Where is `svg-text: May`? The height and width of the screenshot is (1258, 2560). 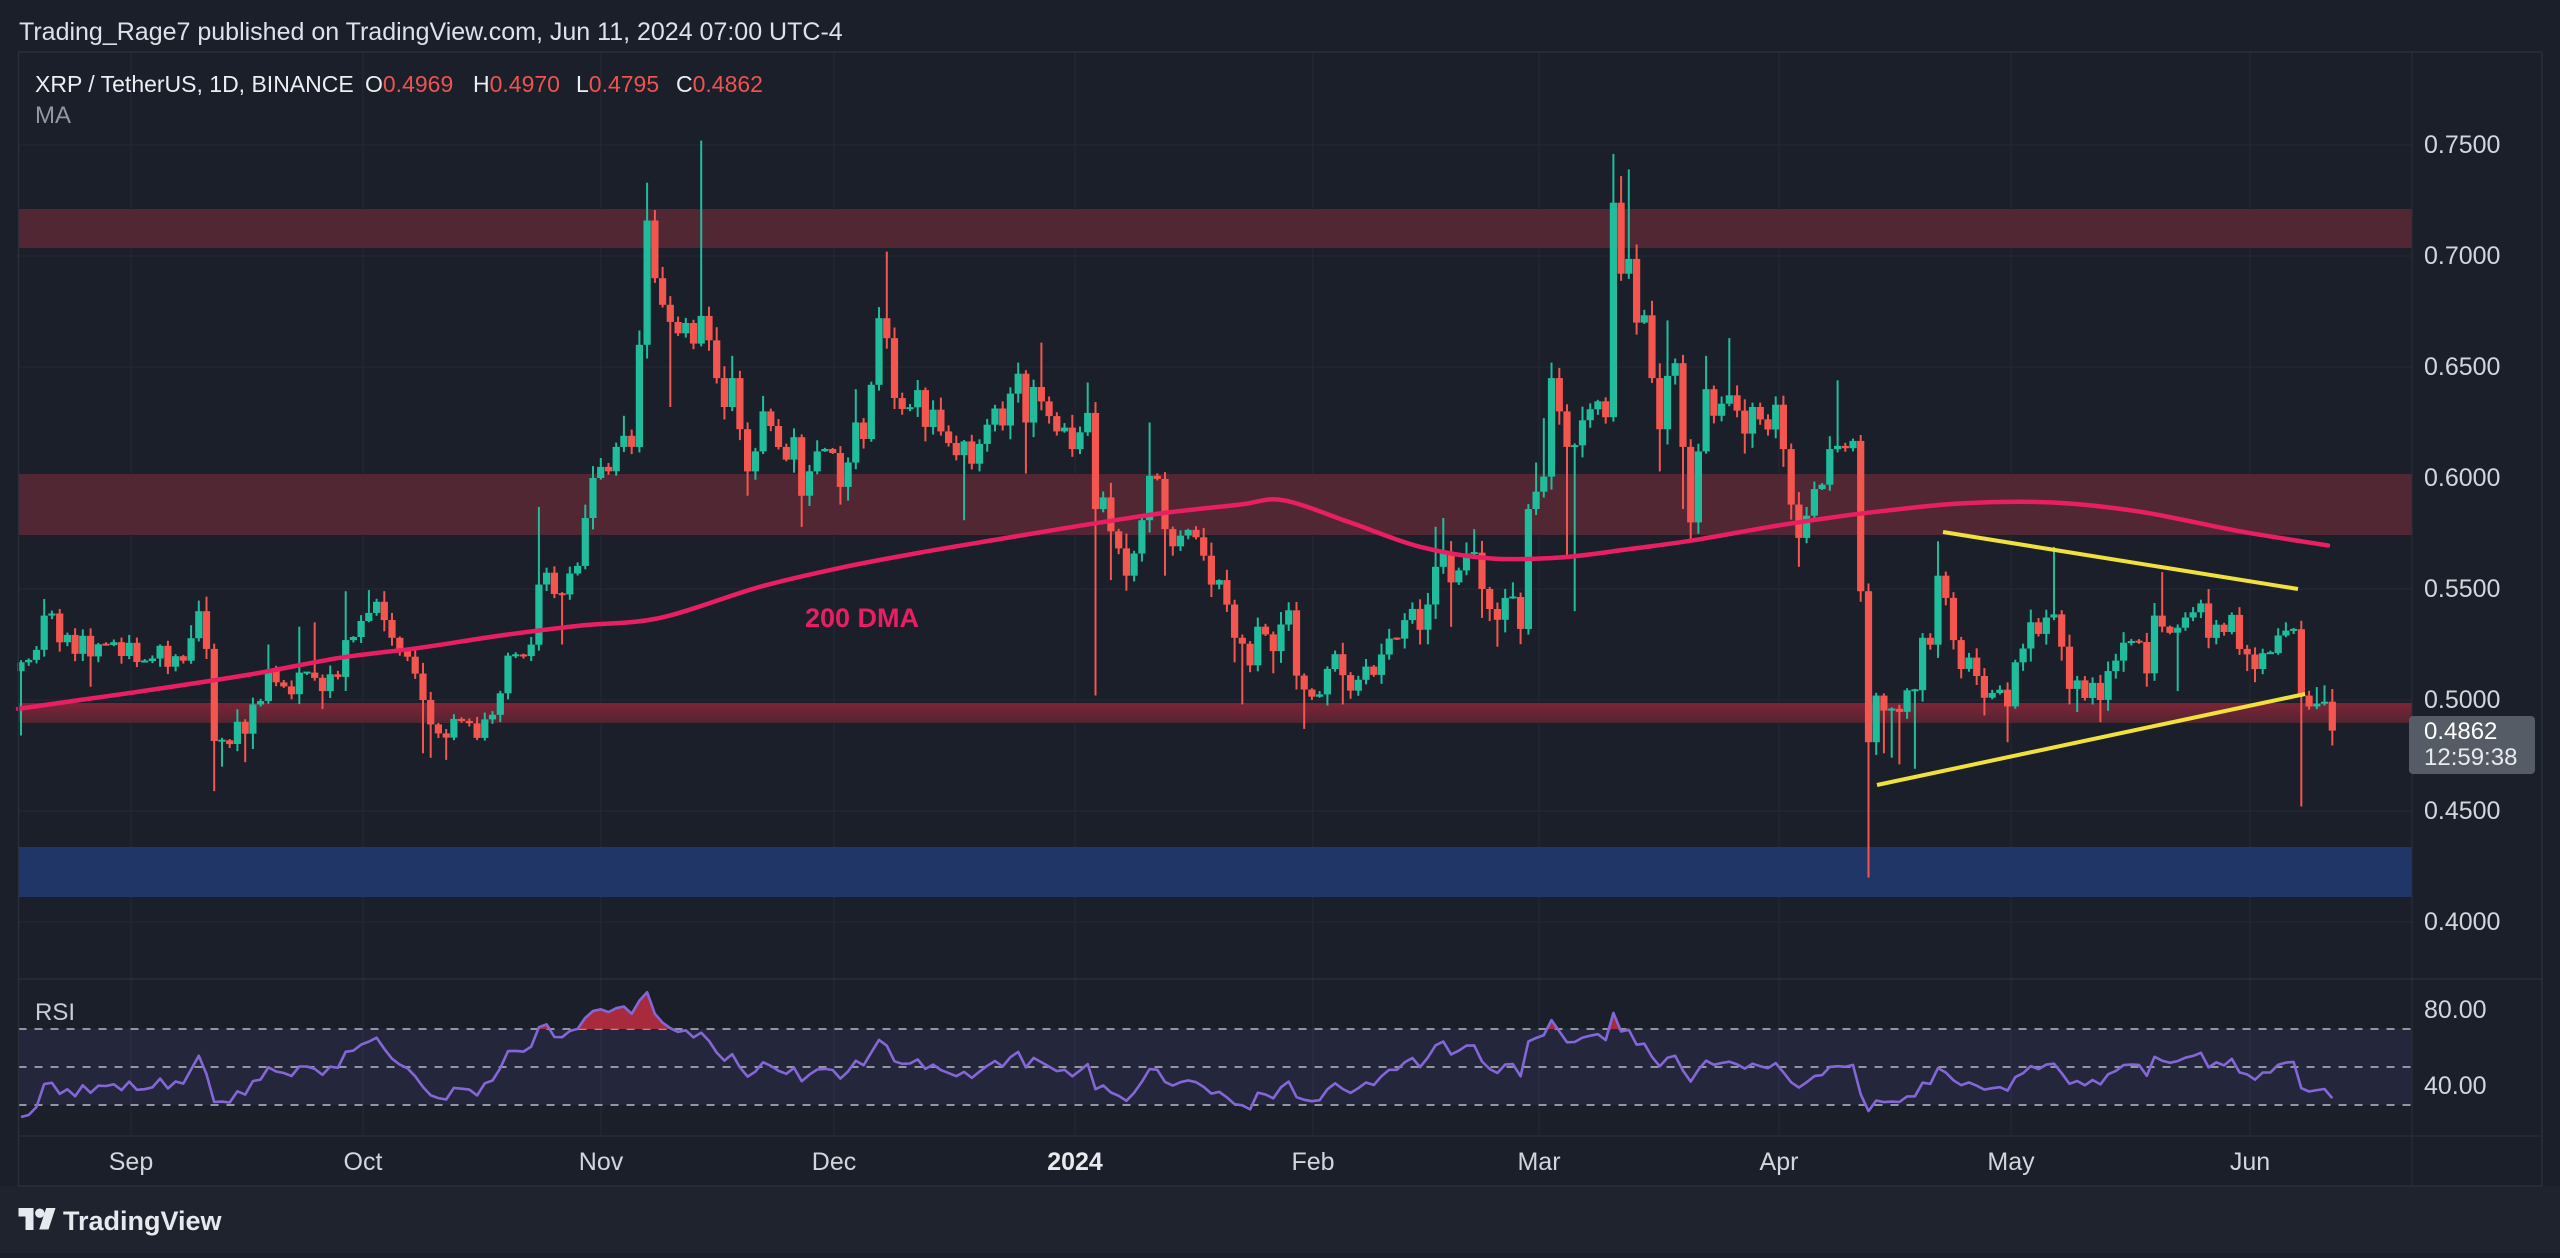
svg-text: May is located at coordinates (2011, 1162).